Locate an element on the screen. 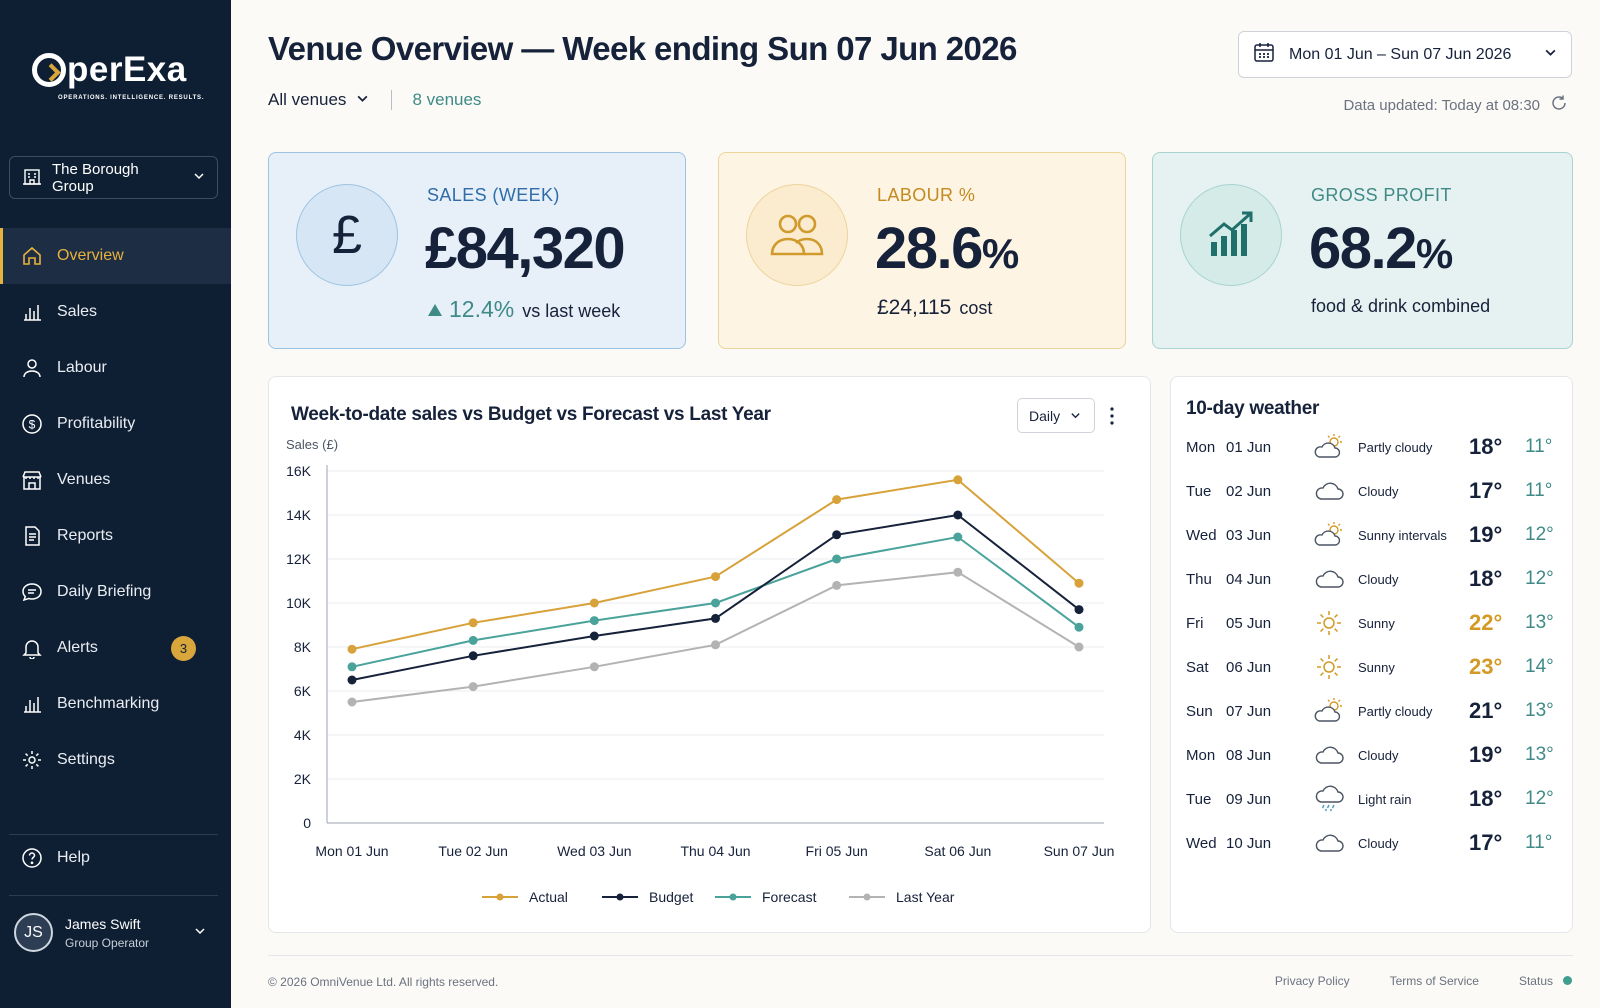 This screenshot has width=1600, height=1008. weather-row: Wed 10 Jun Cloudy 17° 11° is located at coordinates (1371, 843).